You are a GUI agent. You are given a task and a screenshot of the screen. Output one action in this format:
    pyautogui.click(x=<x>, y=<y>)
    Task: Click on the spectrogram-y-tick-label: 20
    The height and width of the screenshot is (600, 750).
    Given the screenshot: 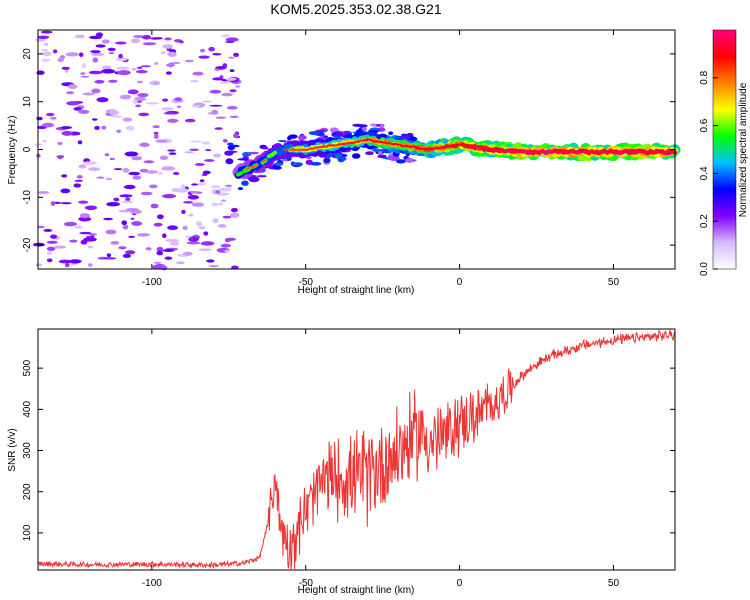 What is the action you would take?
    pyautogui.click(x=27, y=54)
    